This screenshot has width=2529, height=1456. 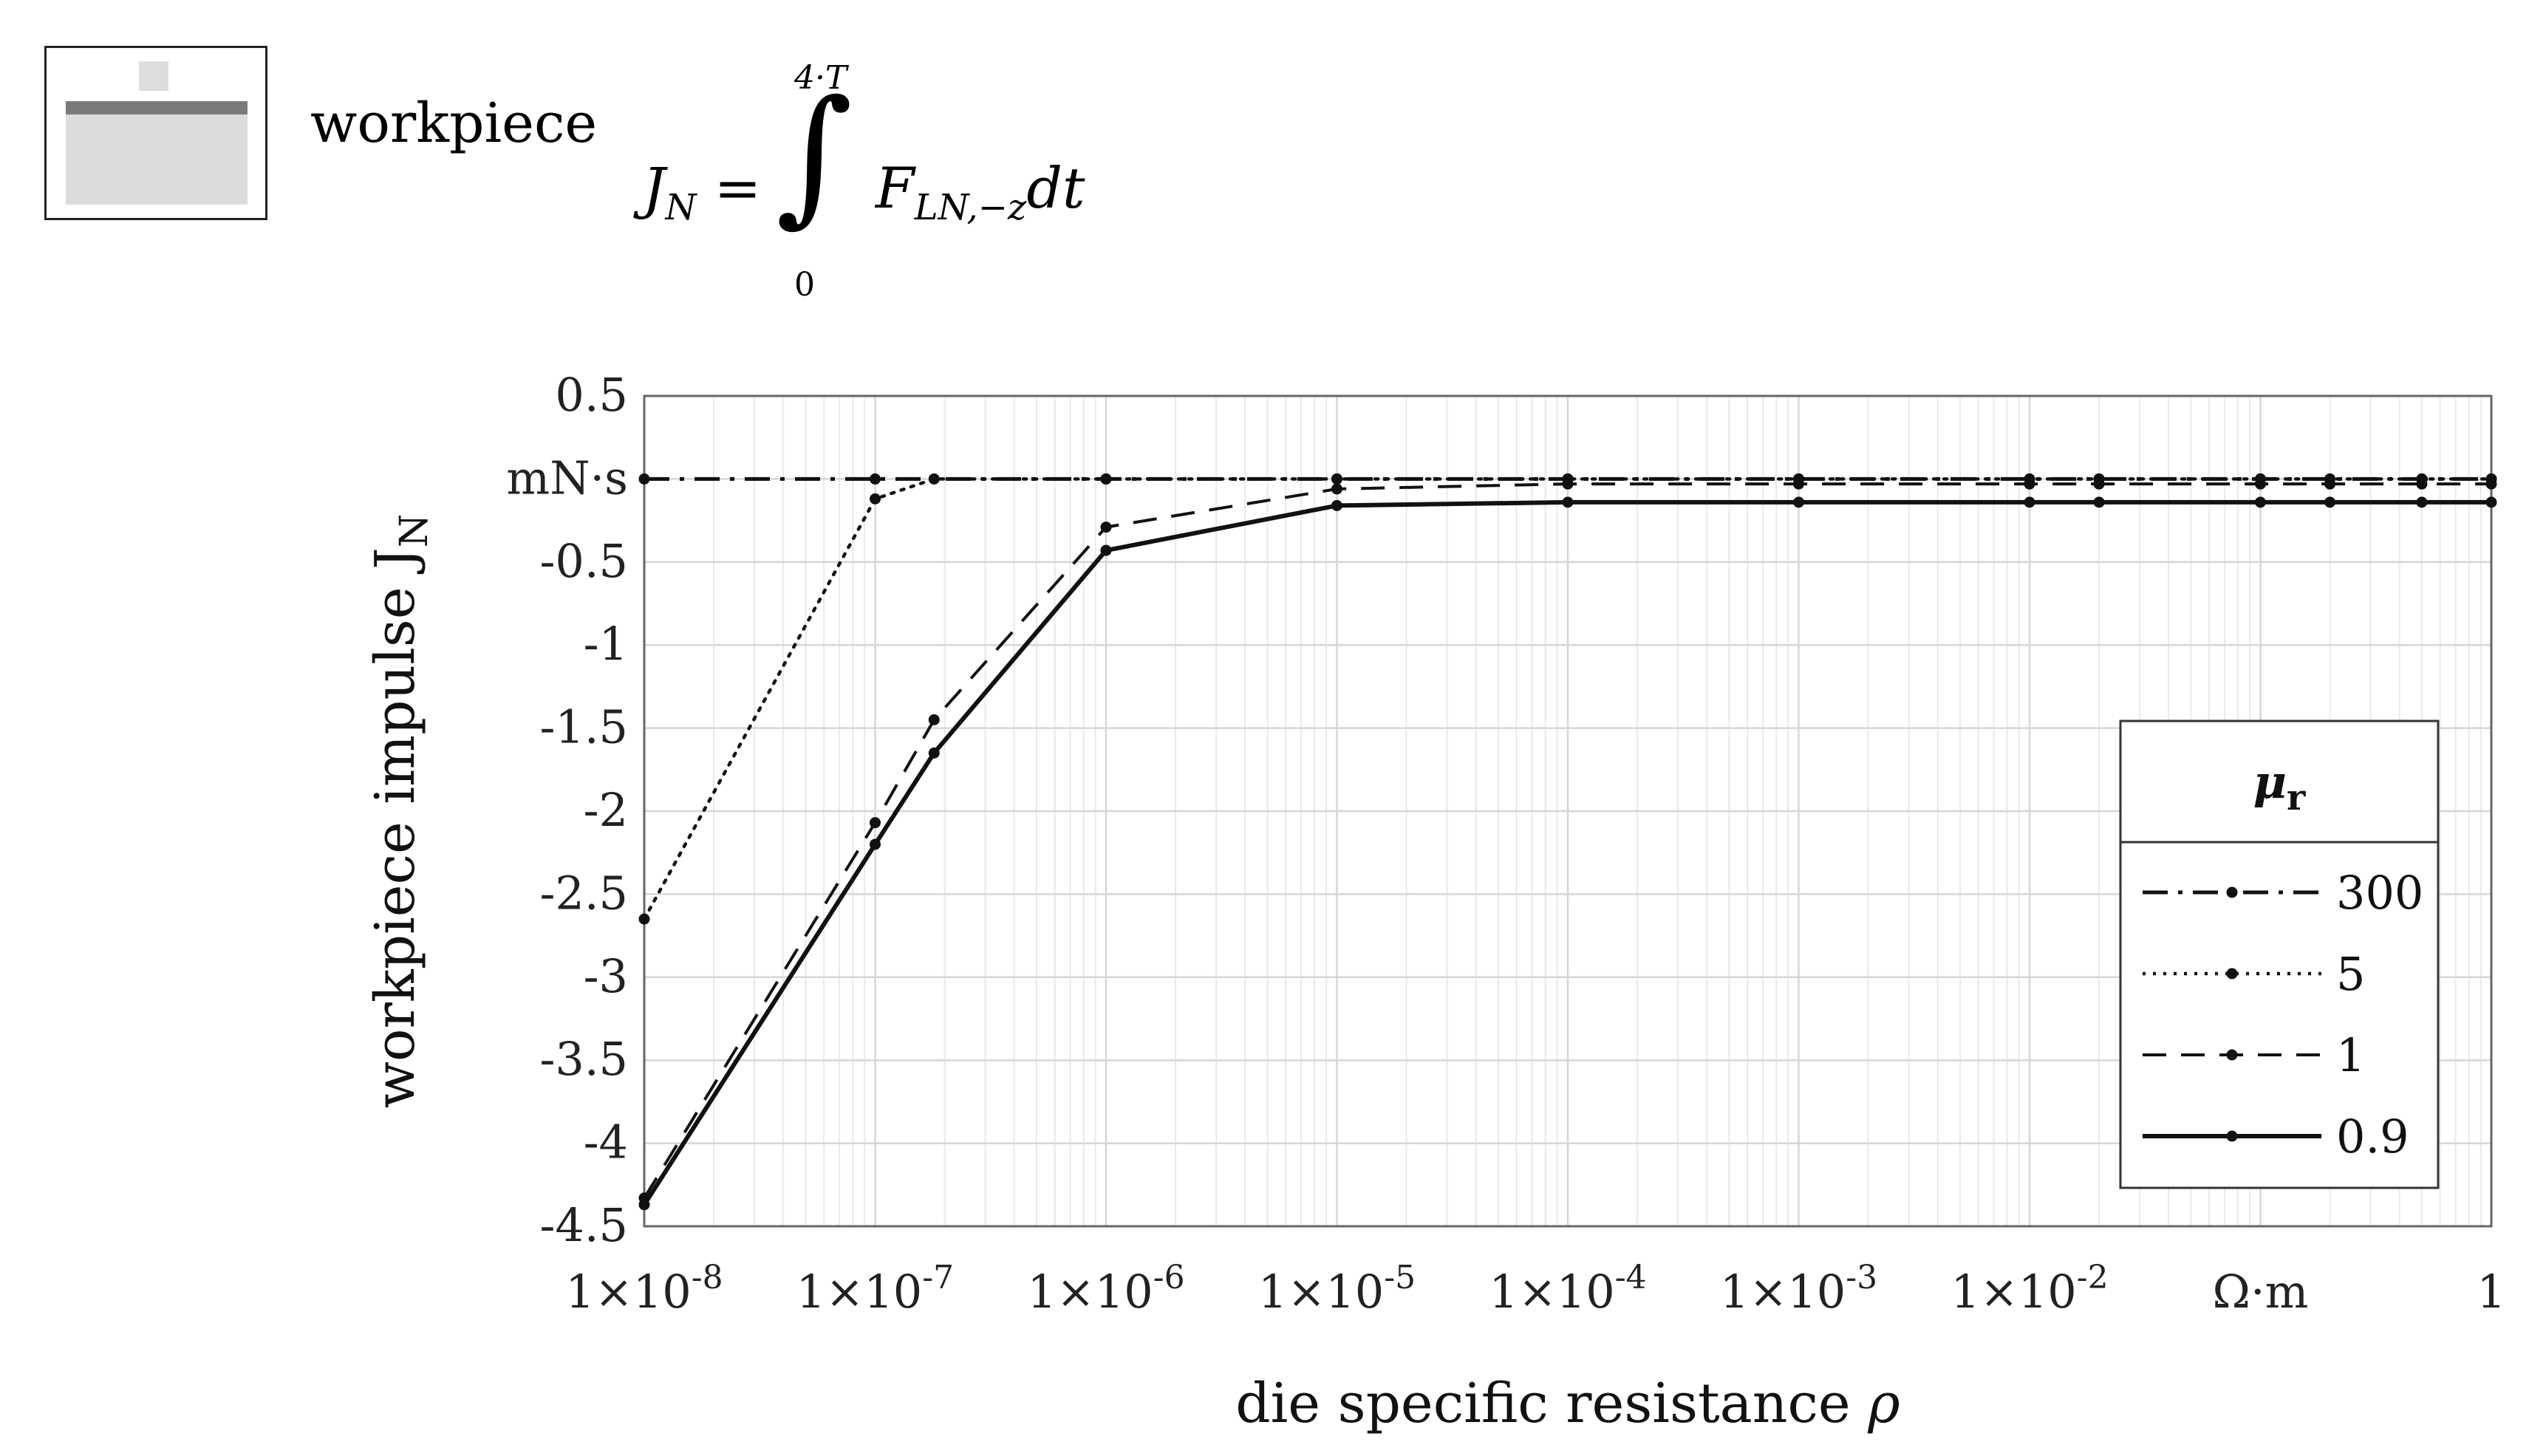 I want to click on formula-integrand-sub: LN,−z, so click(x=970, y=208).